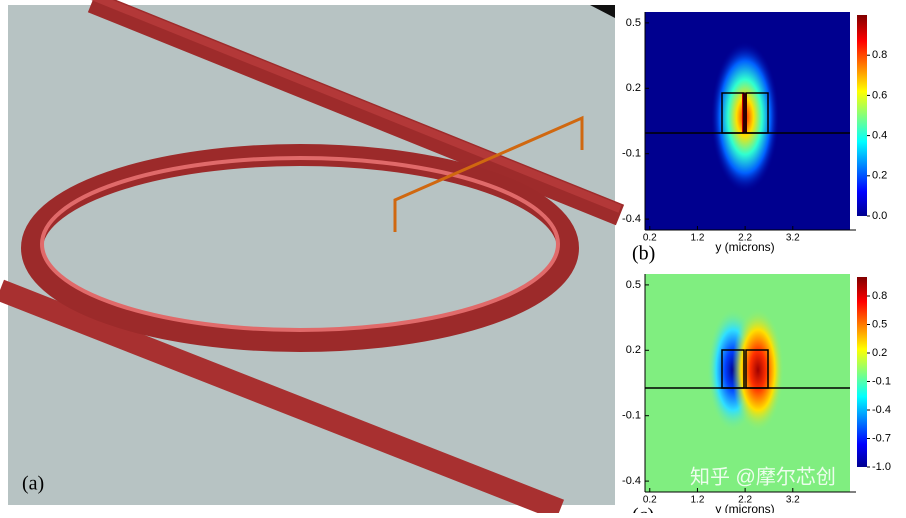 The height and width of the screenshot is (518, 906). What do you see at coordinates (881, 410) in the screenshot?
I see `colorbar-tick-label: -0.4` at bounding box center [881, 410].